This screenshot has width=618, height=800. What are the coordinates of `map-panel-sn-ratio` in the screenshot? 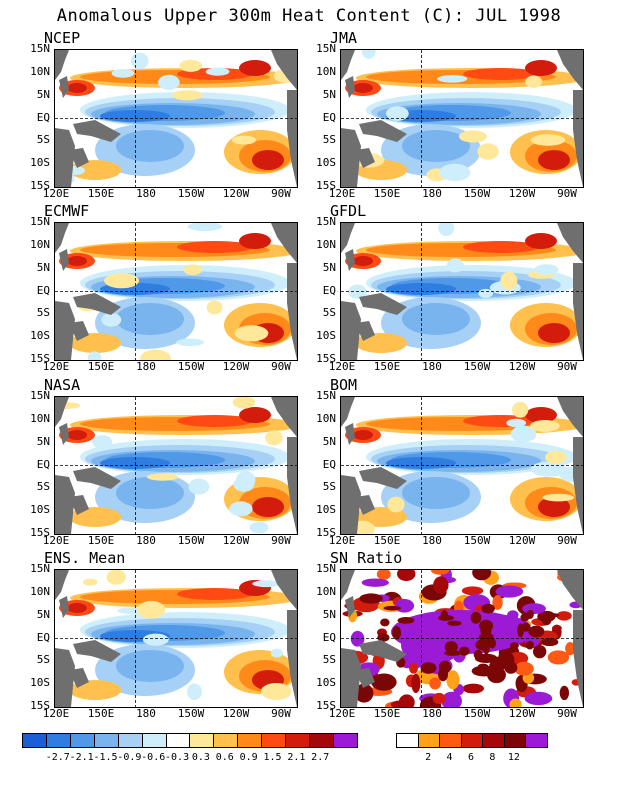 It's located at (462, 638).